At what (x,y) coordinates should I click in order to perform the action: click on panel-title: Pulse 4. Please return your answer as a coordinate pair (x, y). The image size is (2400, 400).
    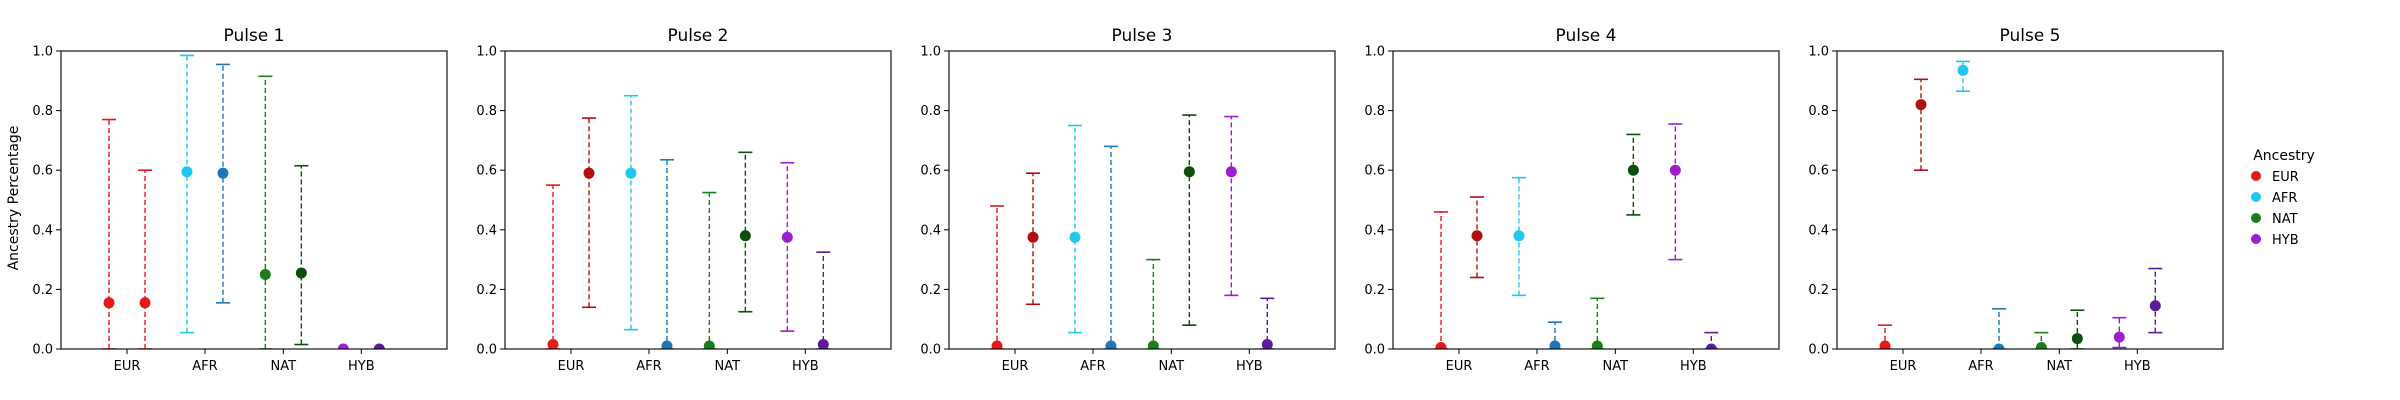
    Looking at the image, I should click on (1586, 36).